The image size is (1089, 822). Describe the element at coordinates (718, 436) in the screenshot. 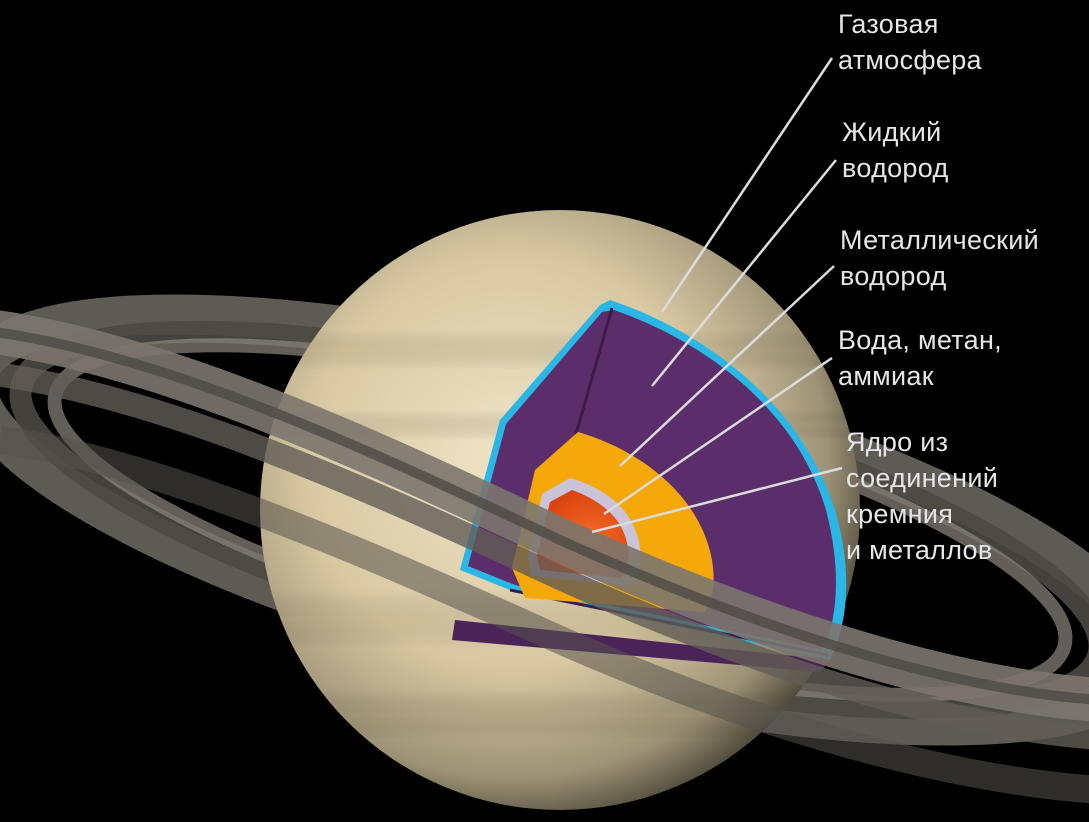

I see `leader-water-methane-ammonia` at that location.